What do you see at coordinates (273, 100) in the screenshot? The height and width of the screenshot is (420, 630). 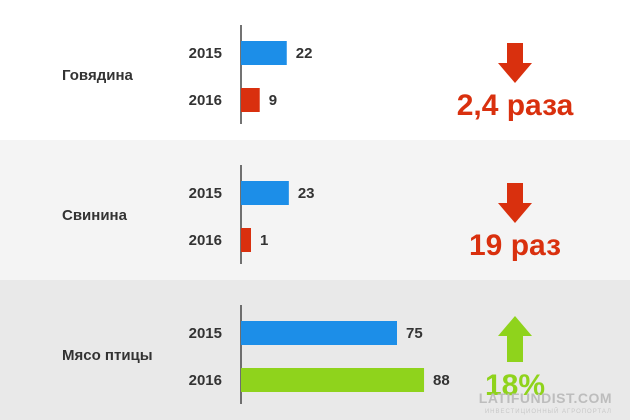 I see `data-label: 9` at bounding box center [273, 100].